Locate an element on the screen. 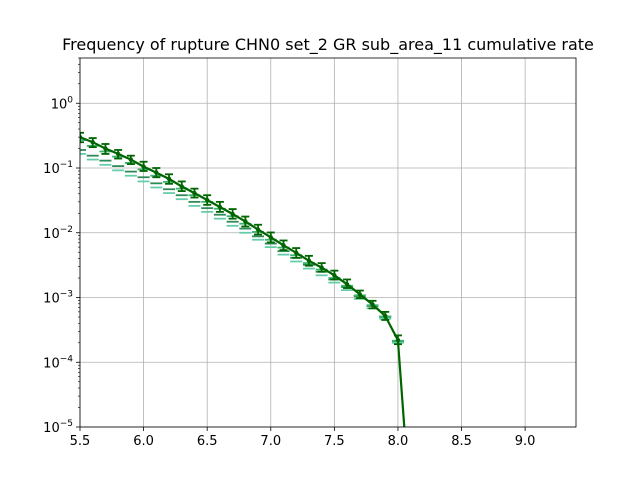 The height and width of the screenshot is (480, 640). y-axis-ticks: 10⁻⁵ 10⁻⁴ 10⁻³ 10⁻² 10⁻¹ 10⁰ is located at coordinates (61, 246).